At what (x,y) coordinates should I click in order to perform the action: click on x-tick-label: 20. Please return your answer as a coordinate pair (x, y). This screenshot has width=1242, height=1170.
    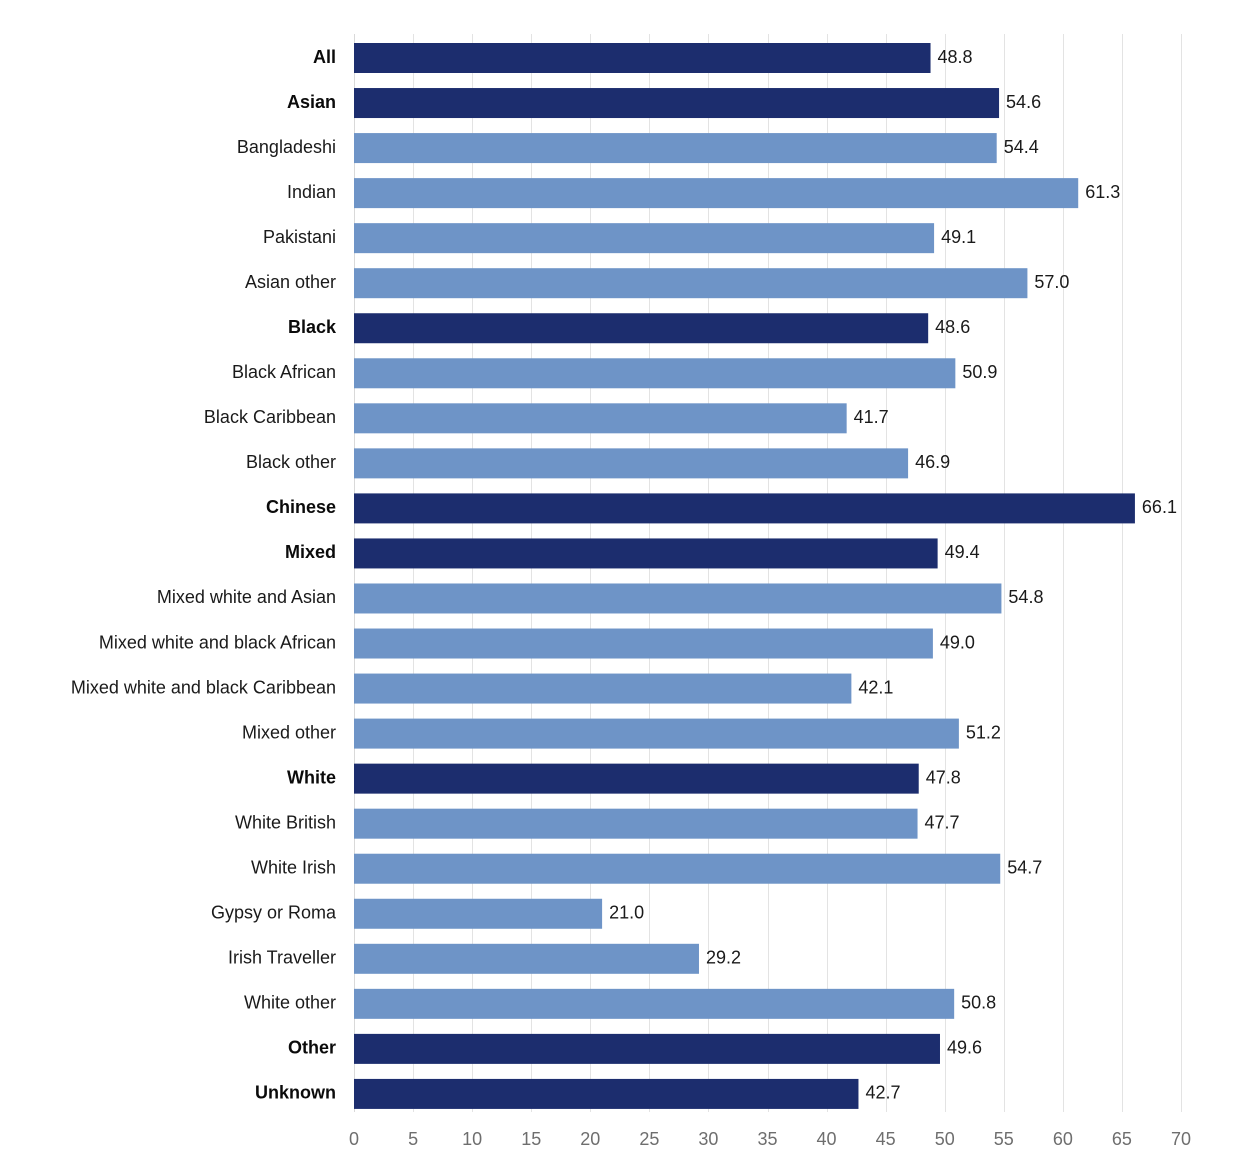
    Looking at the image, I should click on (590, 1139).